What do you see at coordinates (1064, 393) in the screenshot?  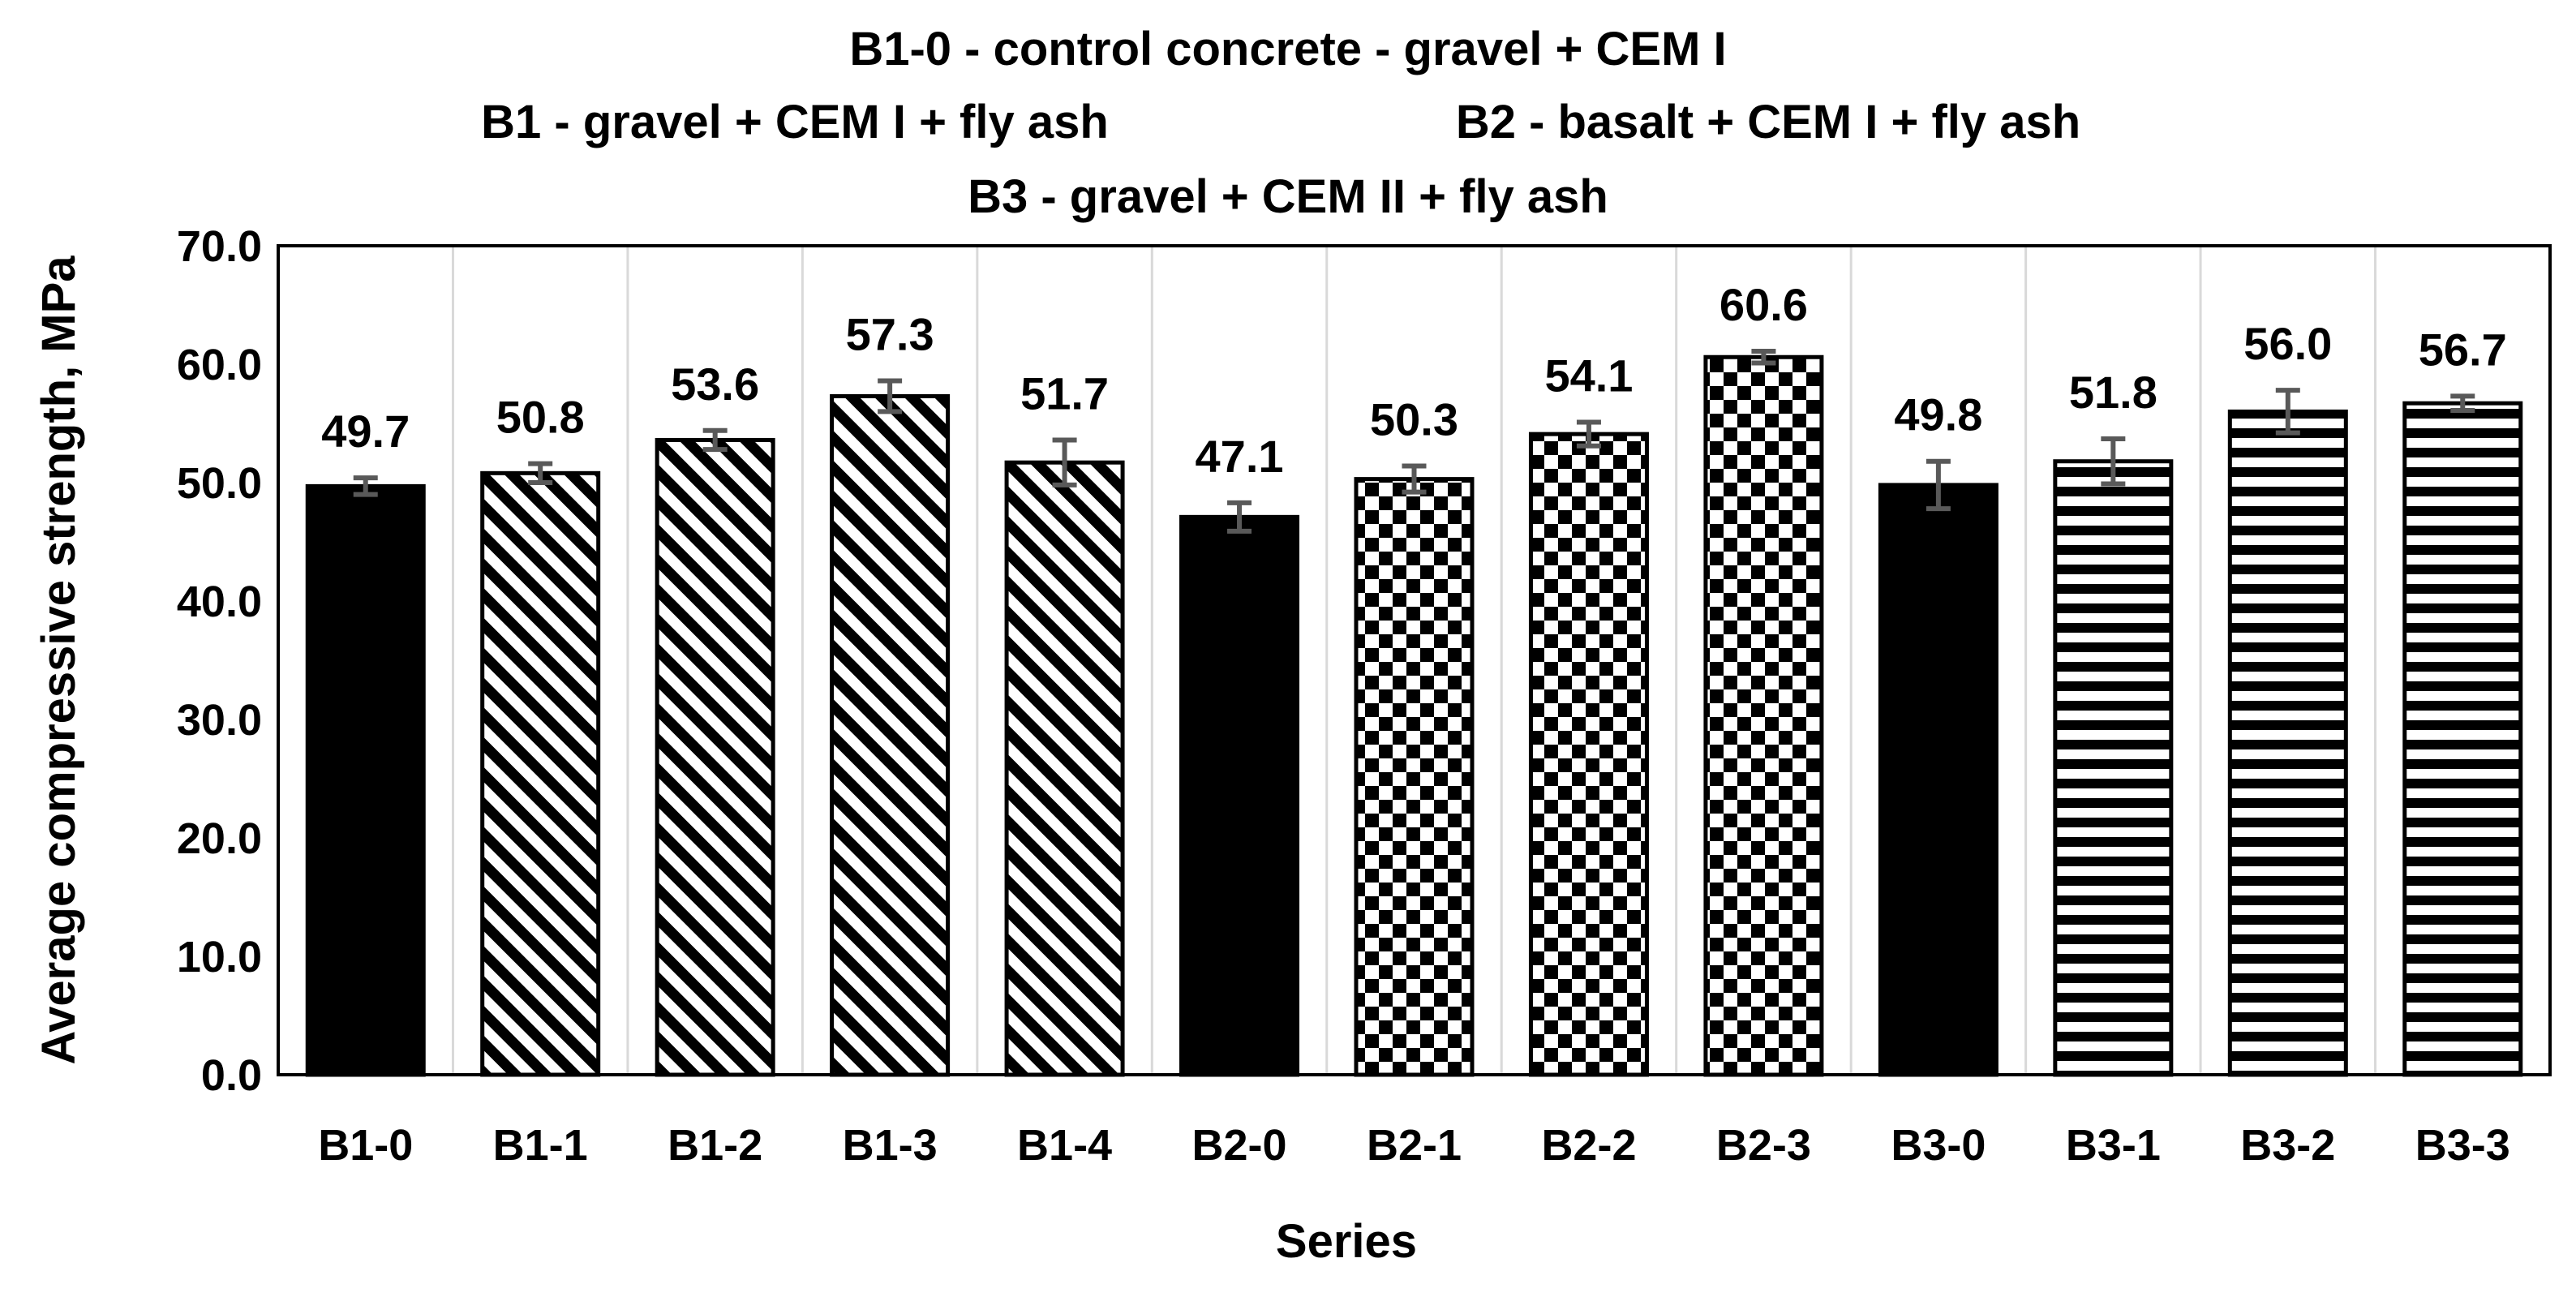 I see `data-label-b1-4: 51.7` at bounding box center [1064, 393].